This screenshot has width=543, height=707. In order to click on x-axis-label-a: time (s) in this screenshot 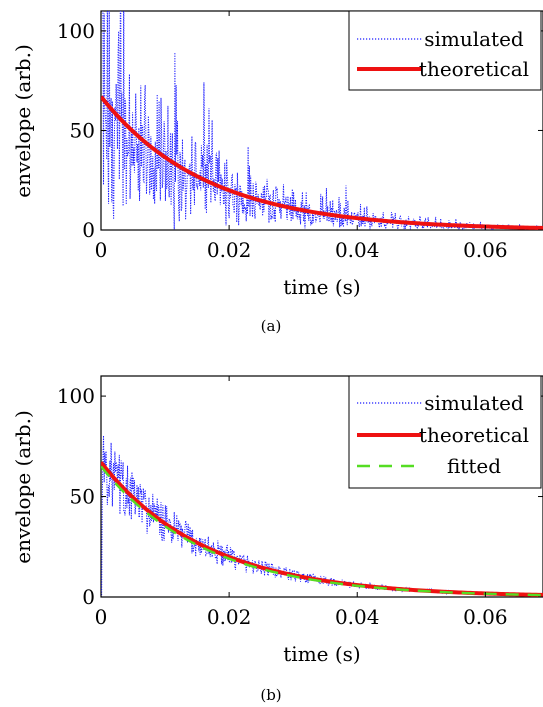, I will do `click(321, 287)`.